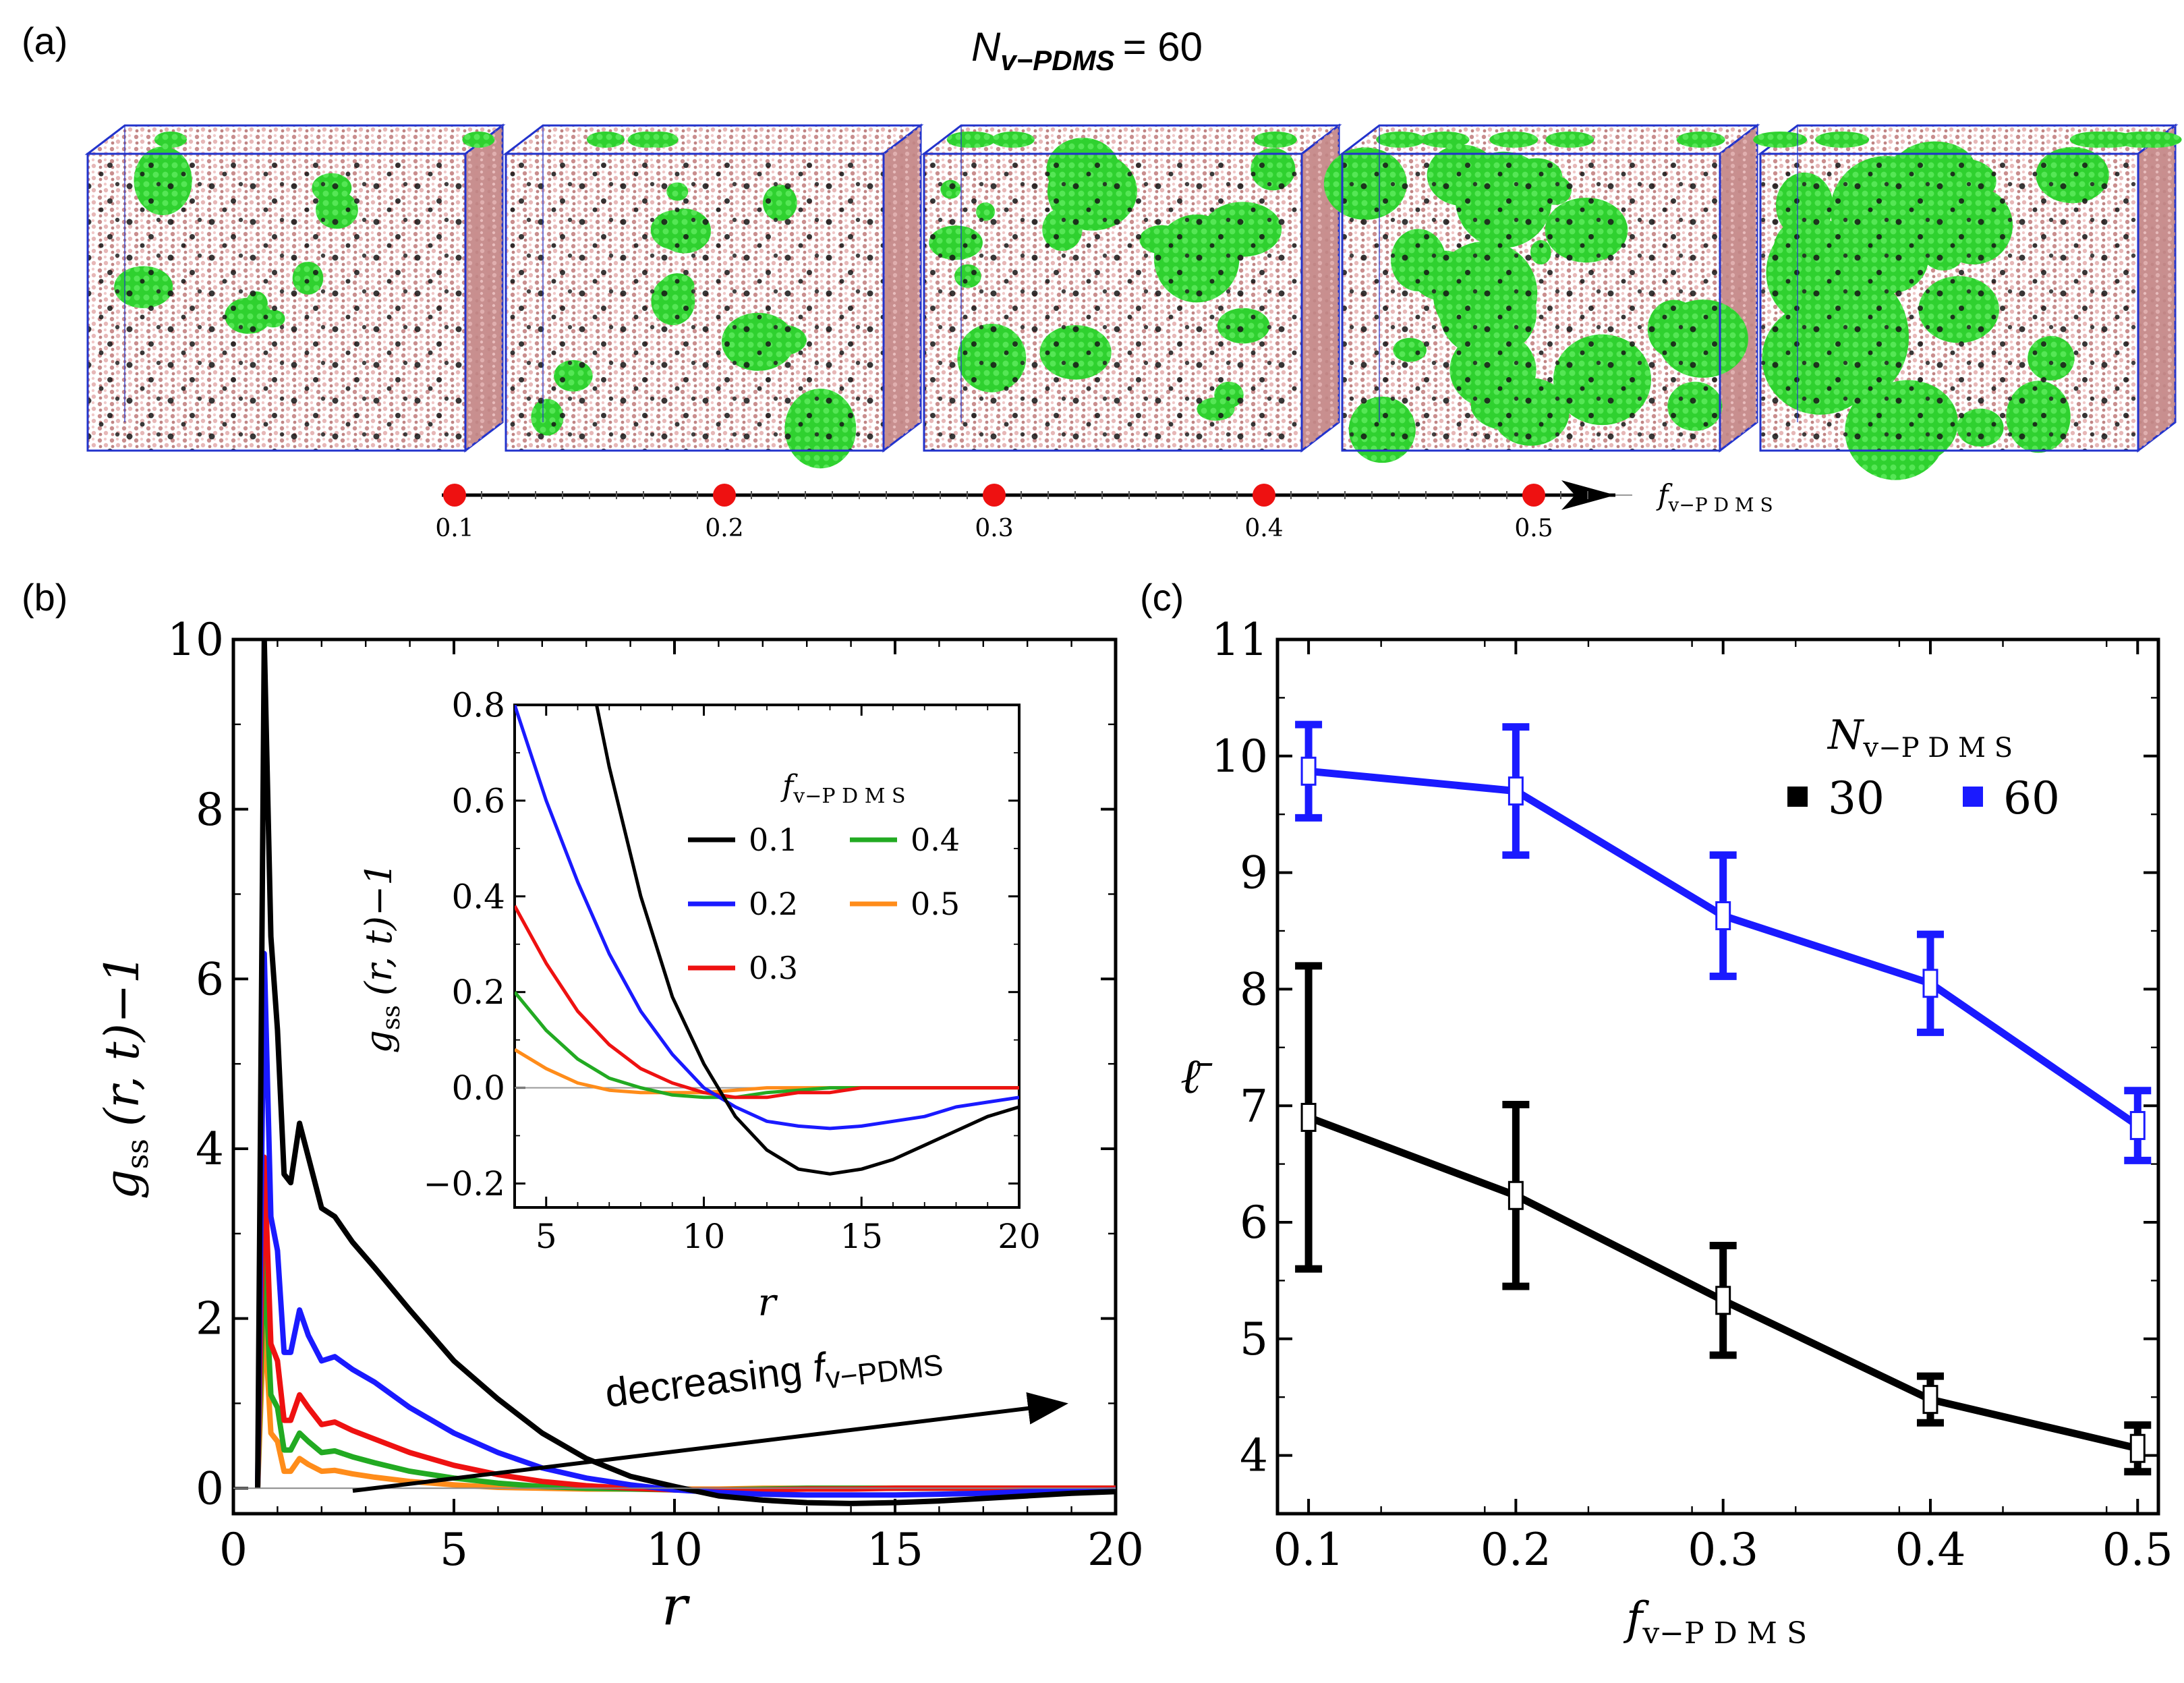 This screenshot has width=2184, height=1683. Describe the element at coordinates (724, 528) in the screenshot. I see `fraction-tick-label: 0.2` at that location.